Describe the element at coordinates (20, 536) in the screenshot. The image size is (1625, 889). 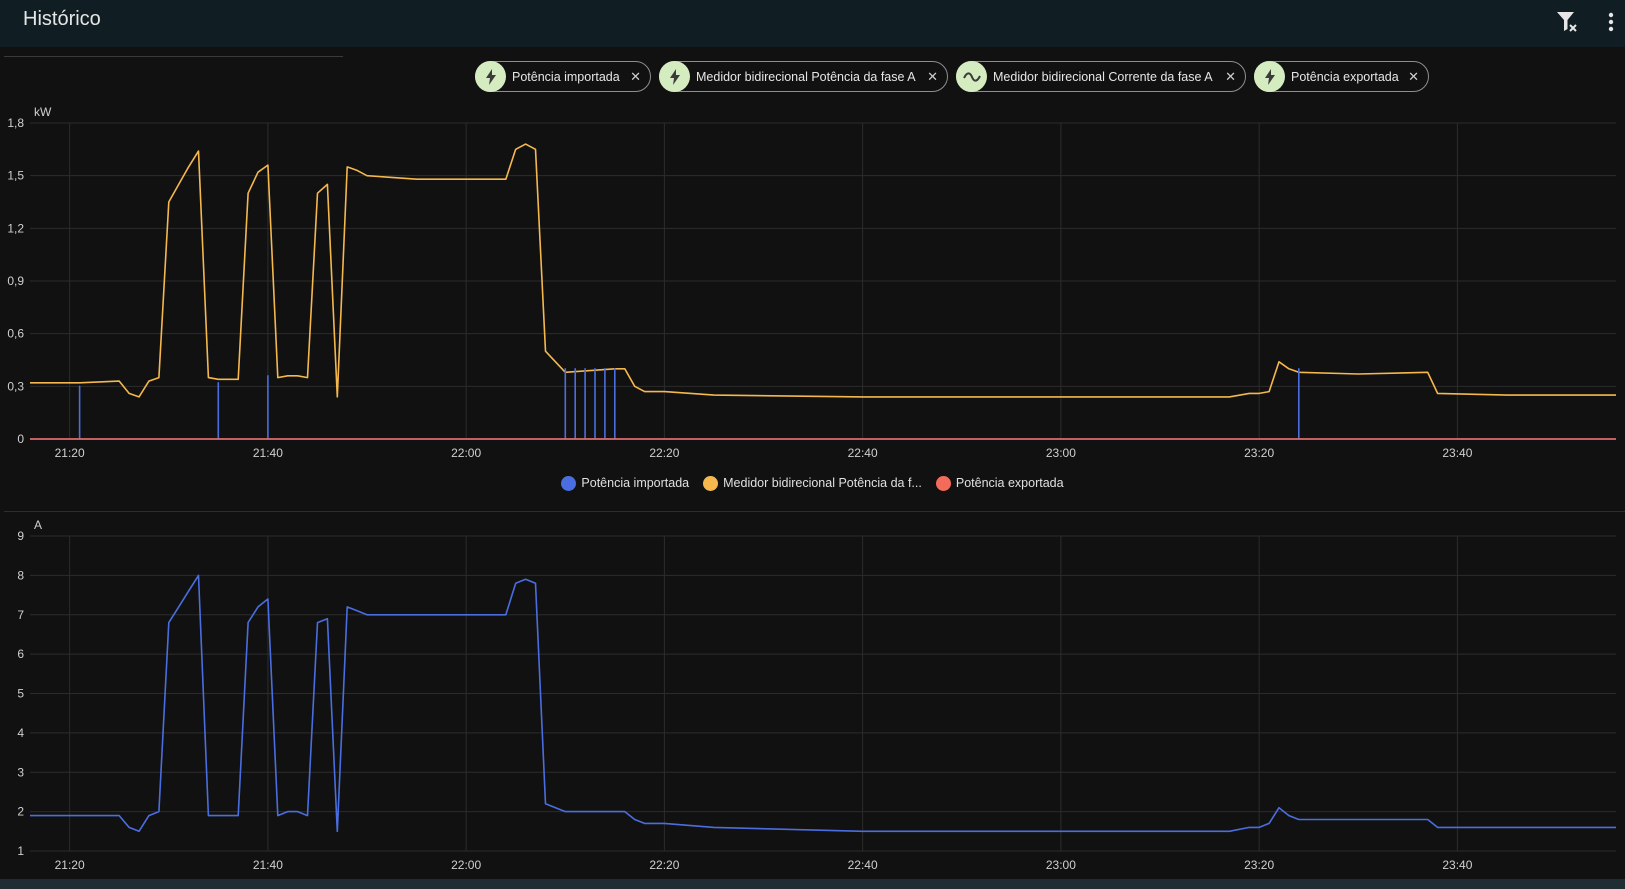
I see `y-tick-label: 9` at that location.